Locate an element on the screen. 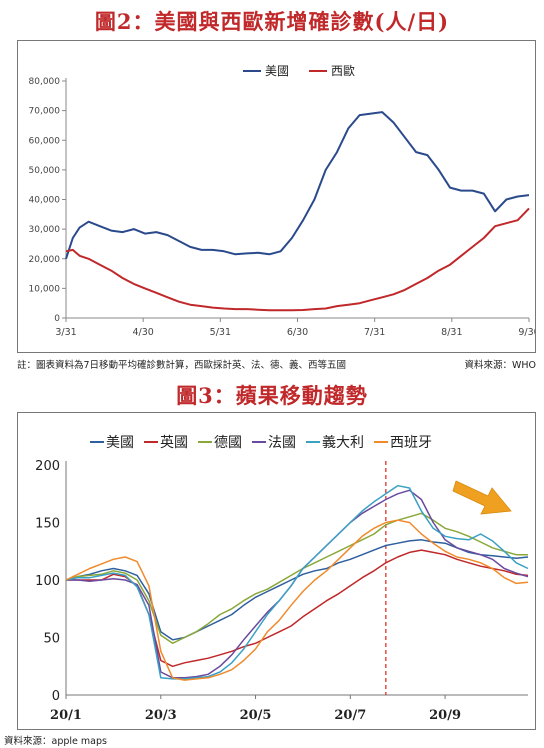 The image size is (544, 748). legend-label: 法國 is located at coordinates (282, 443).